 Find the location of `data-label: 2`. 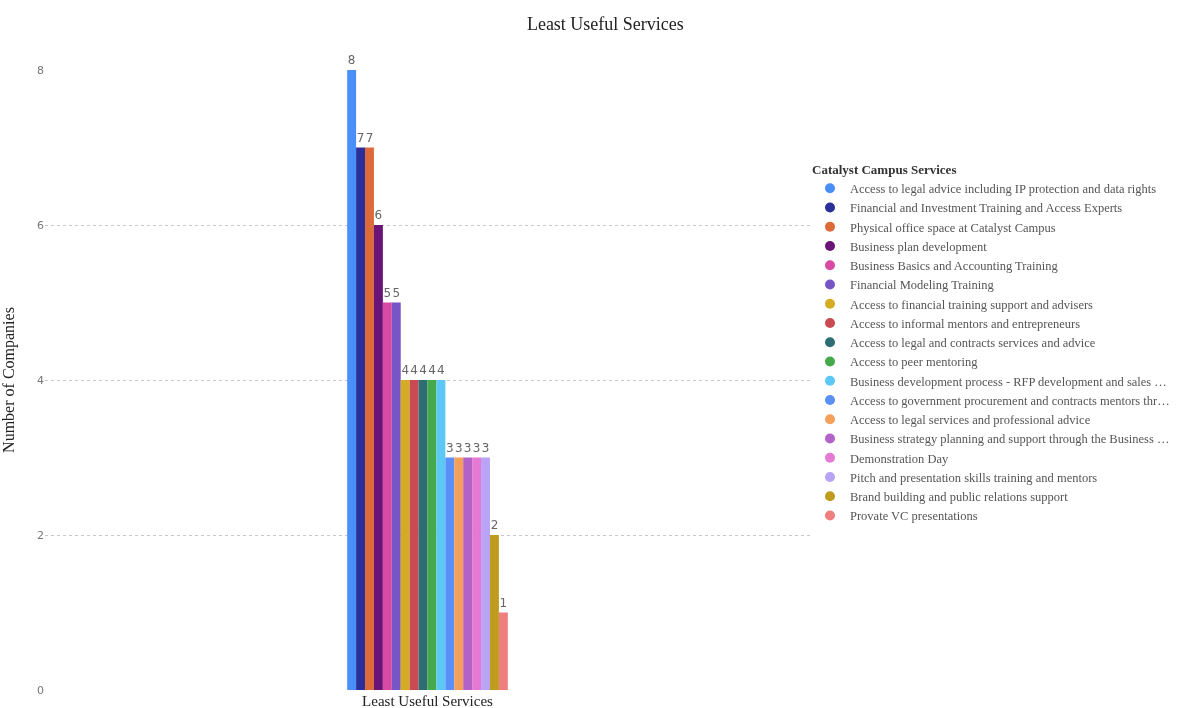

data-label: 2 is located at coordinates (494, 525).